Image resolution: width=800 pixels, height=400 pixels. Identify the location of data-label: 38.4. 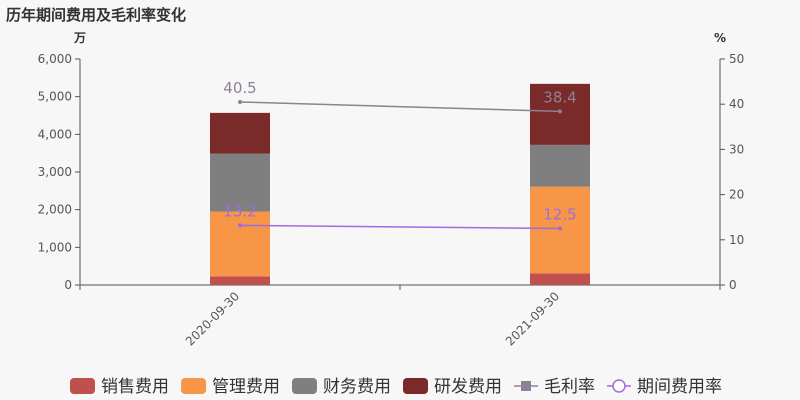
(559, 97).